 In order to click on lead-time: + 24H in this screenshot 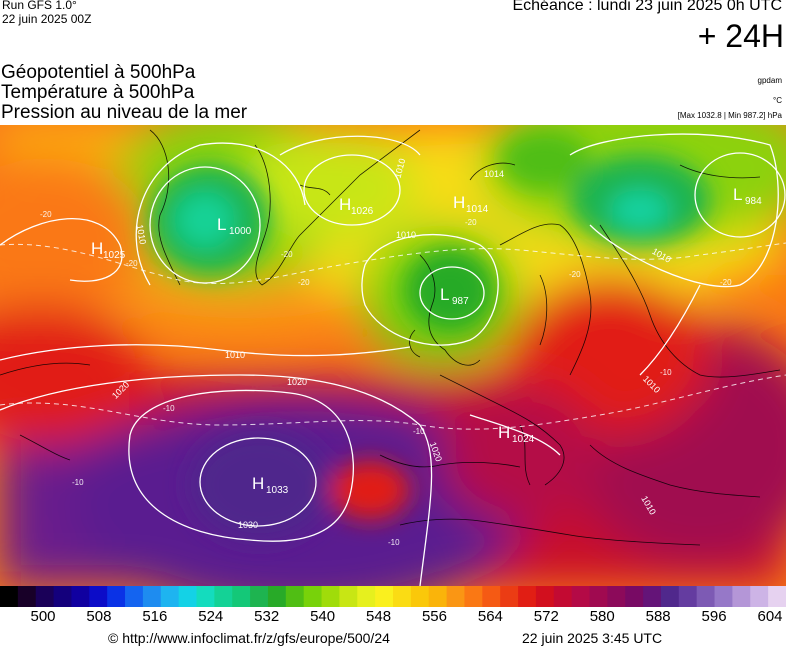, I will do `click(740, 36)`.